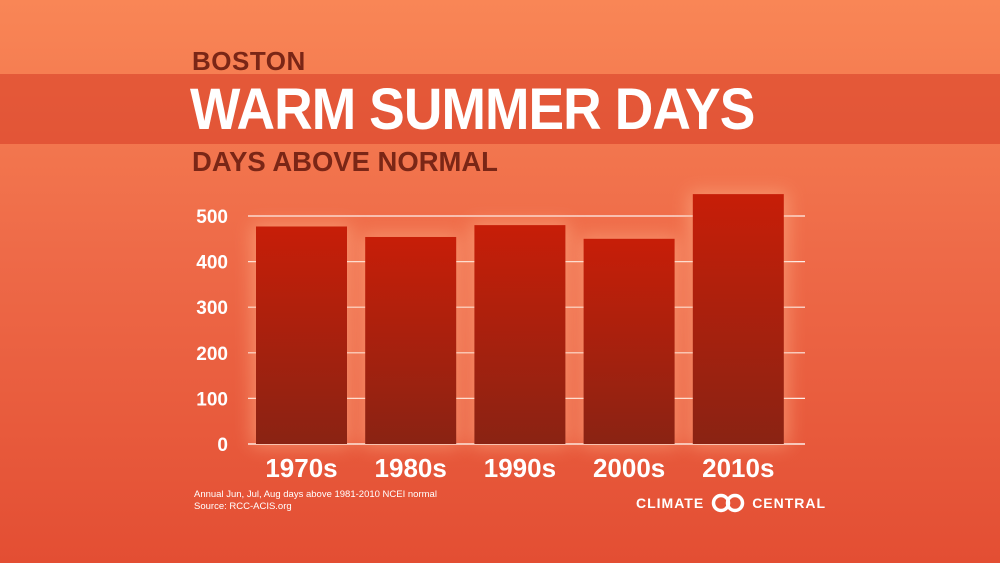 The image size is (1000, 563). I want to click on y-tick-label: 0, so click(222, 445).